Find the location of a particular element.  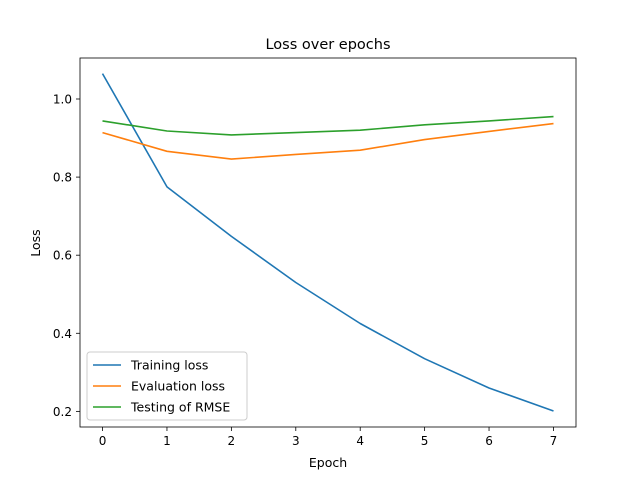

x-tick-label: 6 is located at coordinates (489, 441).